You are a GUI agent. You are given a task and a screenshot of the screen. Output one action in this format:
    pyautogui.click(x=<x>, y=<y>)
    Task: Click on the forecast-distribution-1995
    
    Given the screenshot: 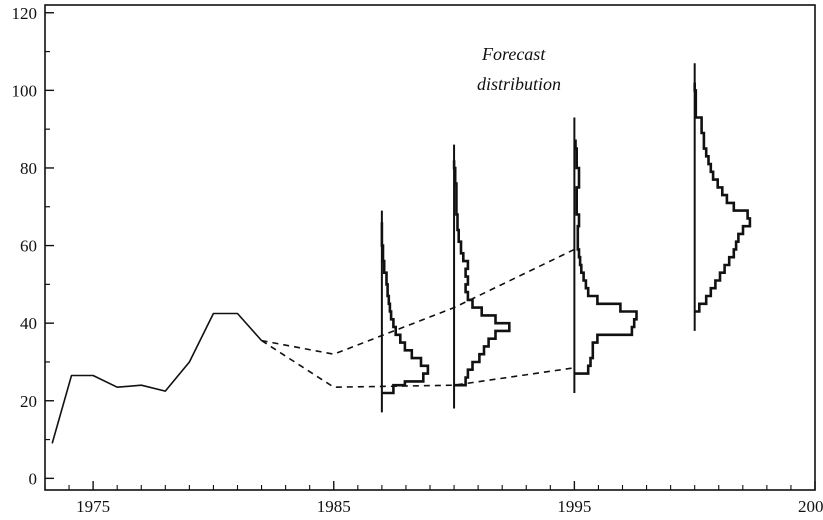 What is the action you would take?
    pyautogui.click(x=605, y=255)
    